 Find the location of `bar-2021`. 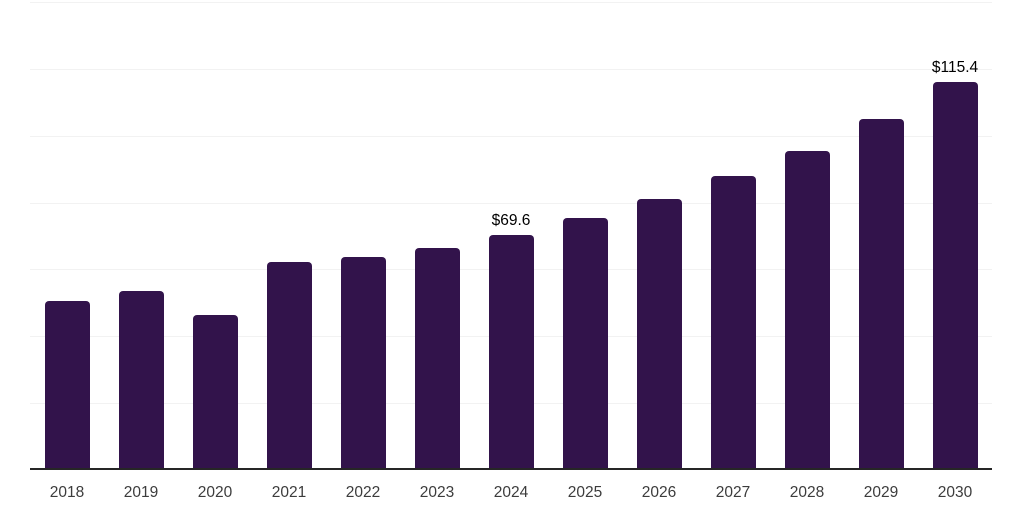

bar-2021 is located at coordinates (289, 365).